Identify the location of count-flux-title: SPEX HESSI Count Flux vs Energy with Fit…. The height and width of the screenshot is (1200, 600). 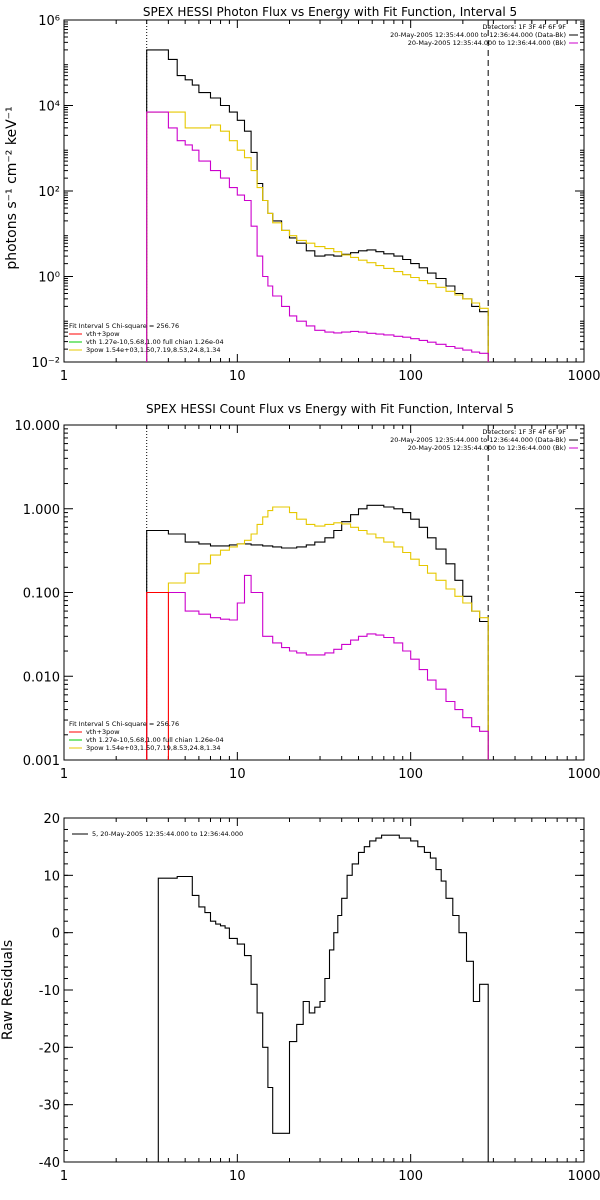
(330, 409).